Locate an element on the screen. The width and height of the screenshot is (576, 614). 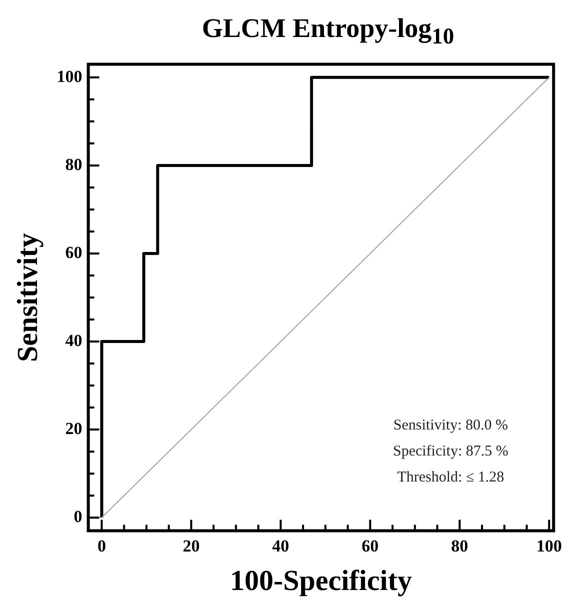
x-axis-title: 100-Specificity is located at coordinates (321, 581).